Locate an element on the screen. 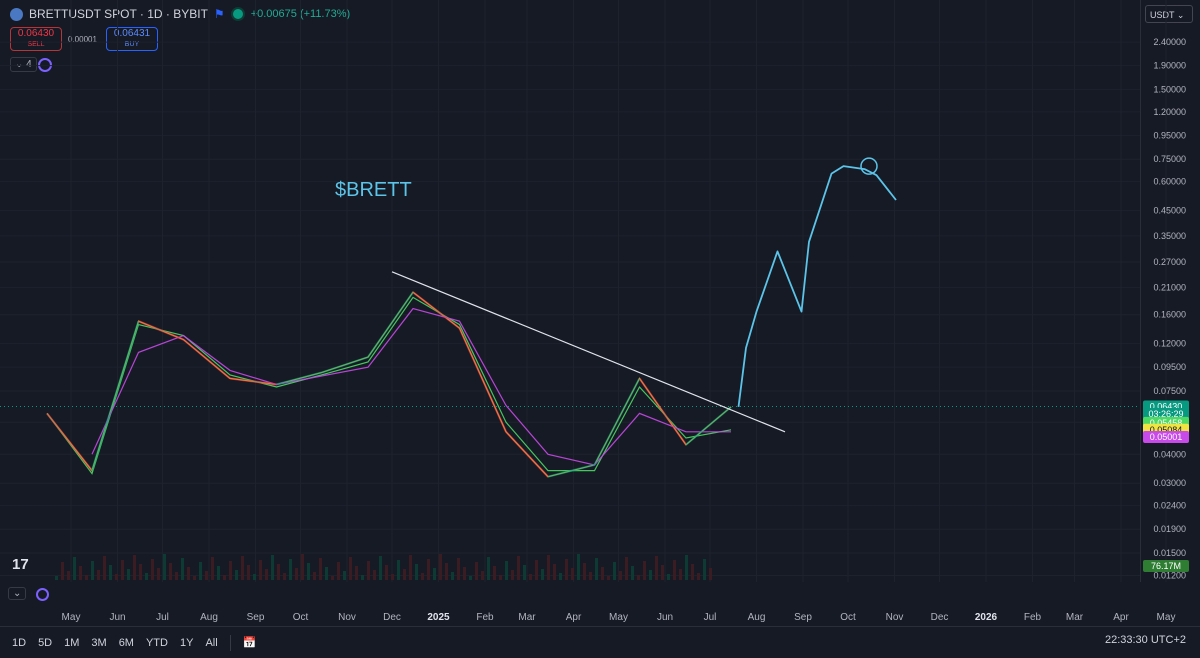 This screenshot has width=1200, height=658. timeframe-ytd: YTD is located at coordinates (156, 642).